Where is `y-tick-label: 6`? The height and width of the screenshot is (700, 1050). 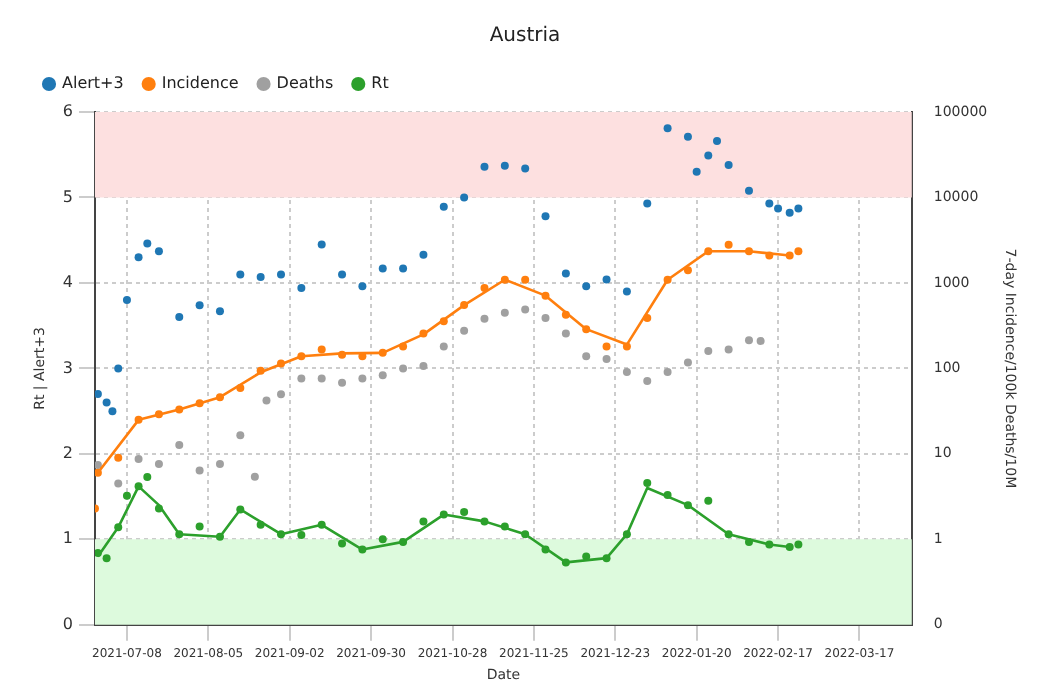
y-tick-label: 6 is located at coordinates (67, 111).